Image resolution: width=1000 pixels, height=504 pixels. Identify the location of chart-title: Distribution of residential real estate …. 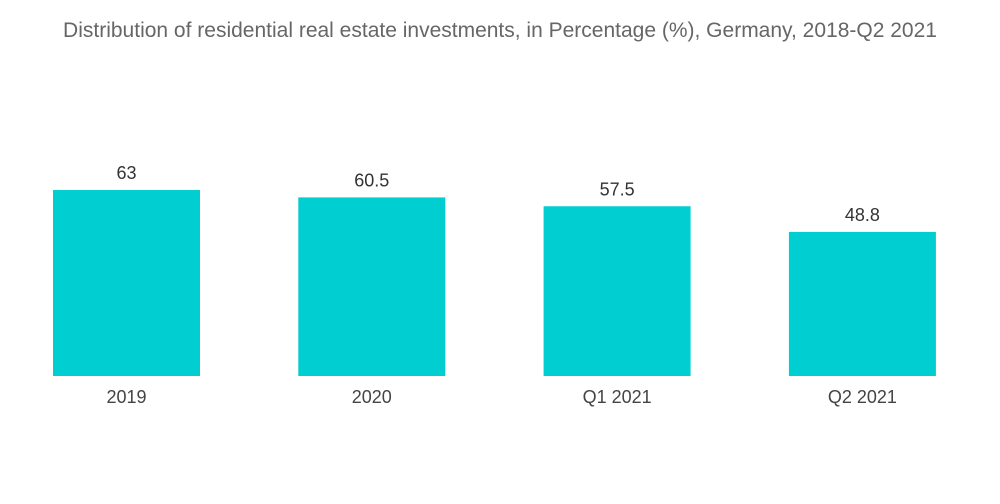
(500, 30).